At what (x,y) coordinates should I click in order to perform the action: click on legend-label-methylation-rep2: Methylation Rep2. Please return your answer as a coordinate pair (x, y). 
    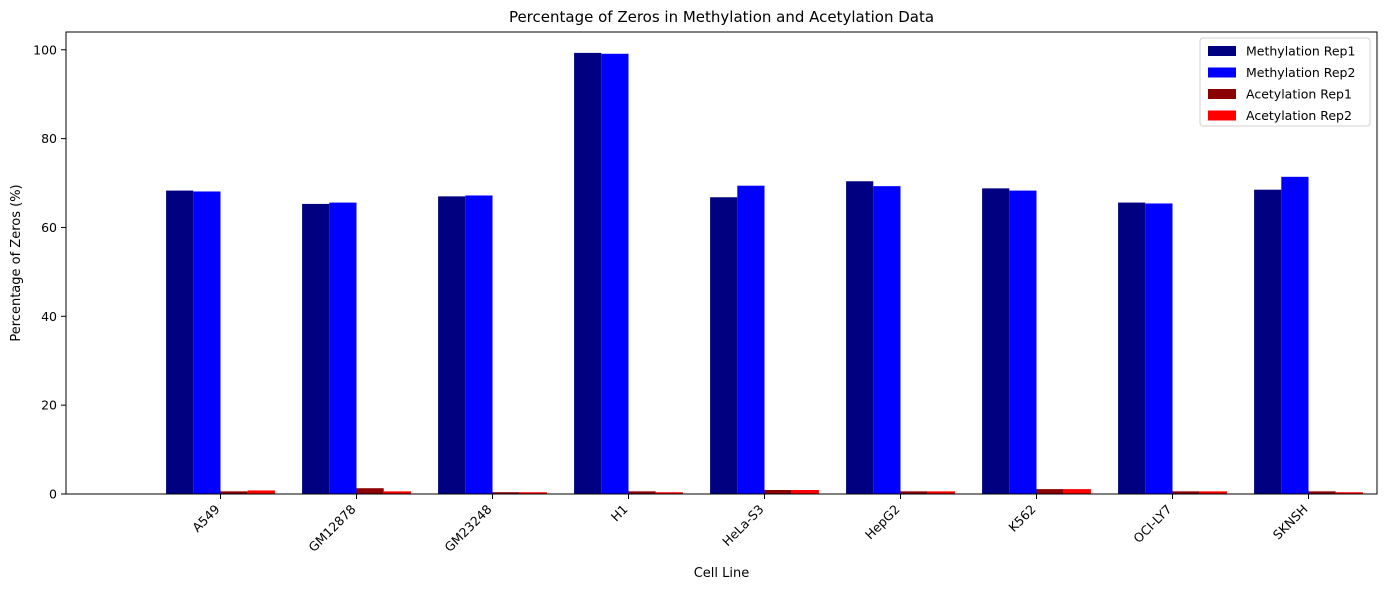
    Looking at the image, I should click on (1300, 72).